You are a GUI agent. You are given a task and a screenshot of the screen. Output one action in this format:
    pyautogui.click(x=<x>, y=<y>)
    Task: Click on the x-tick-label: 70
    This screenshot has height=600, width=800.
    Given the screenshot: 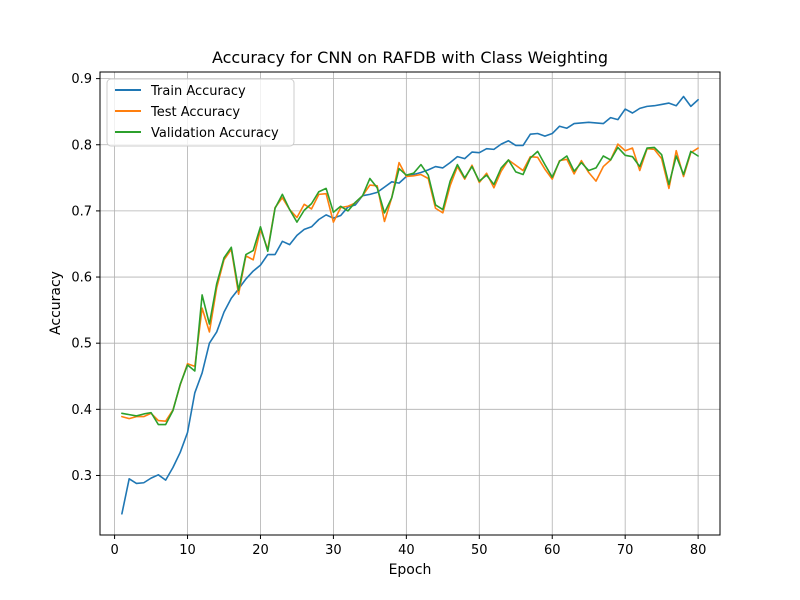 What is the action you would take?
    pyautogui.click(x=625, y=550)
    